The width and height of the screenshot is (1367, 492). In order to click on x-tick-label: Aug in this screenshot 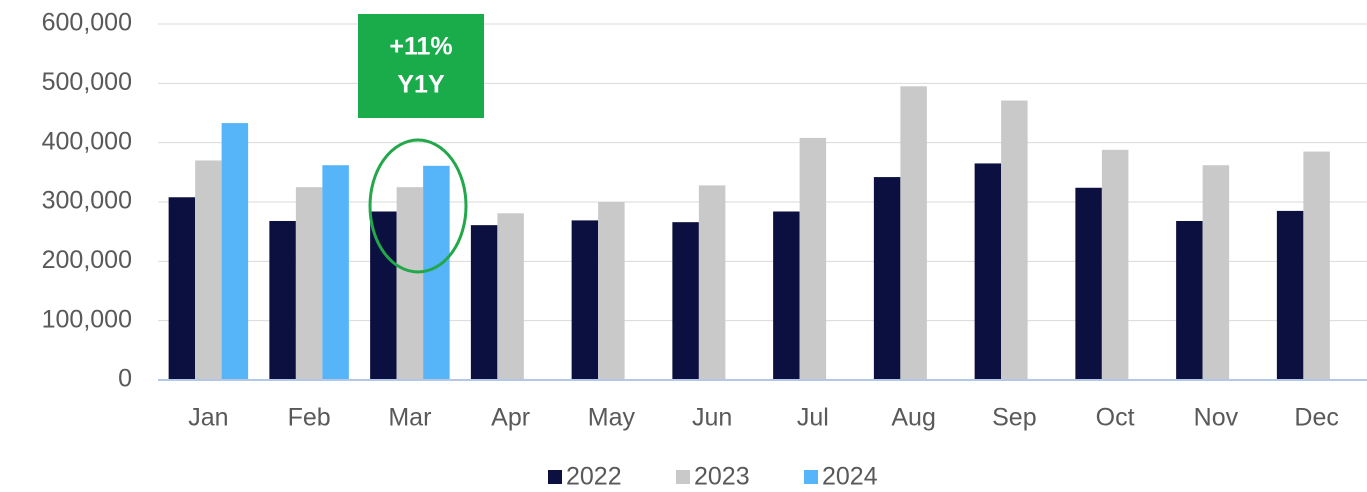, I will do `click(913, 418)`.